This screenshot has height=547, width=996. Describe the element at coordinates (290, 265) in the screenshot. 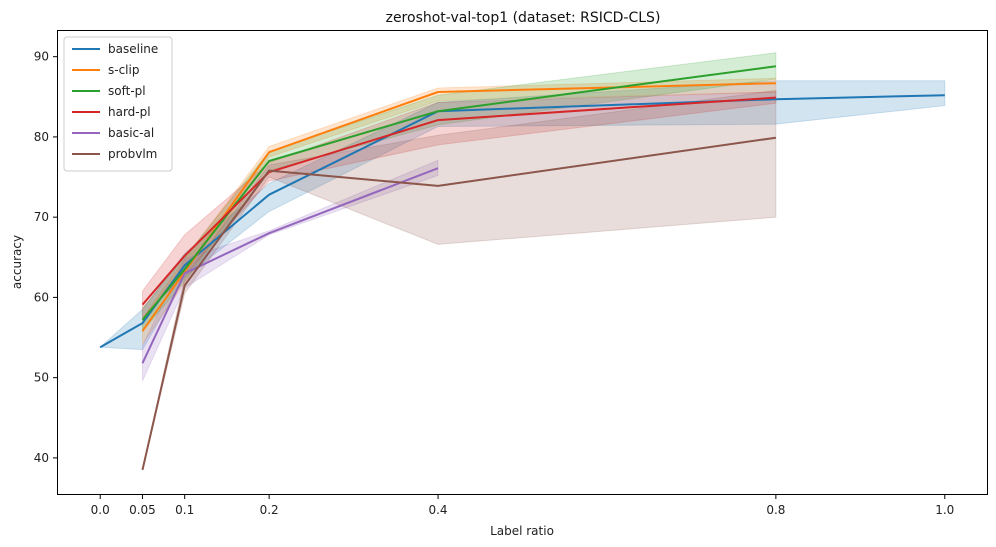

I see `line-basic-al` at that location.